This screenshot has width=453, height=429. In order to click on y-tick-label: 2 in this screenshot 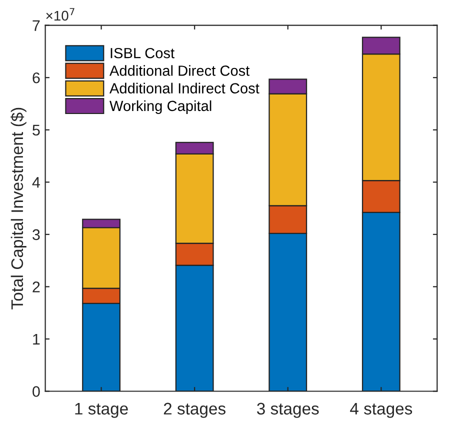, I will do `click(36, 287)`.